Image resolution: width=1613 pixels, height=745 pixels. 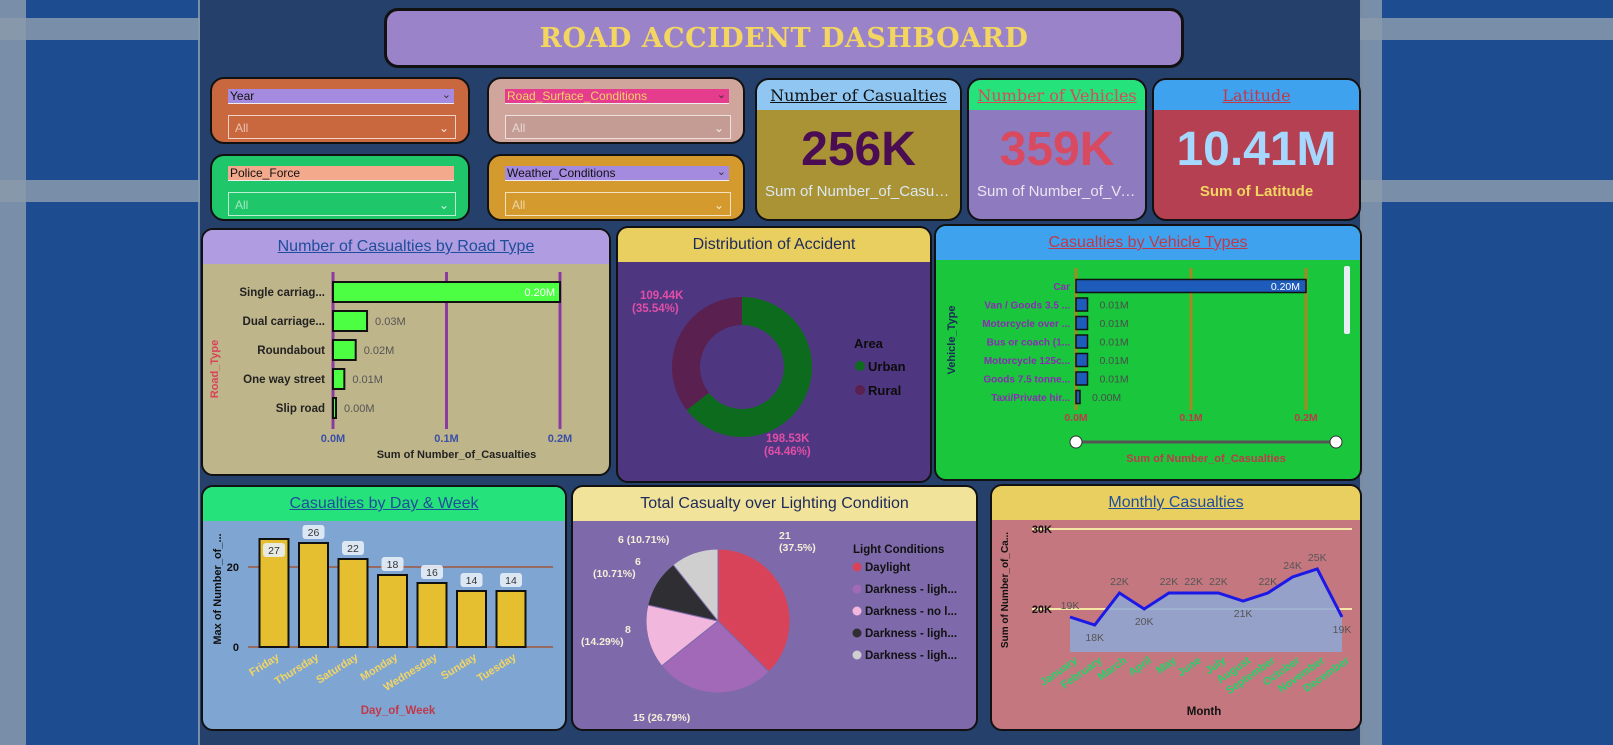 What do you see at coordinates (284, 380) in the screenshot?
I see `category-label: One way street` at bounding box center [284, 380].